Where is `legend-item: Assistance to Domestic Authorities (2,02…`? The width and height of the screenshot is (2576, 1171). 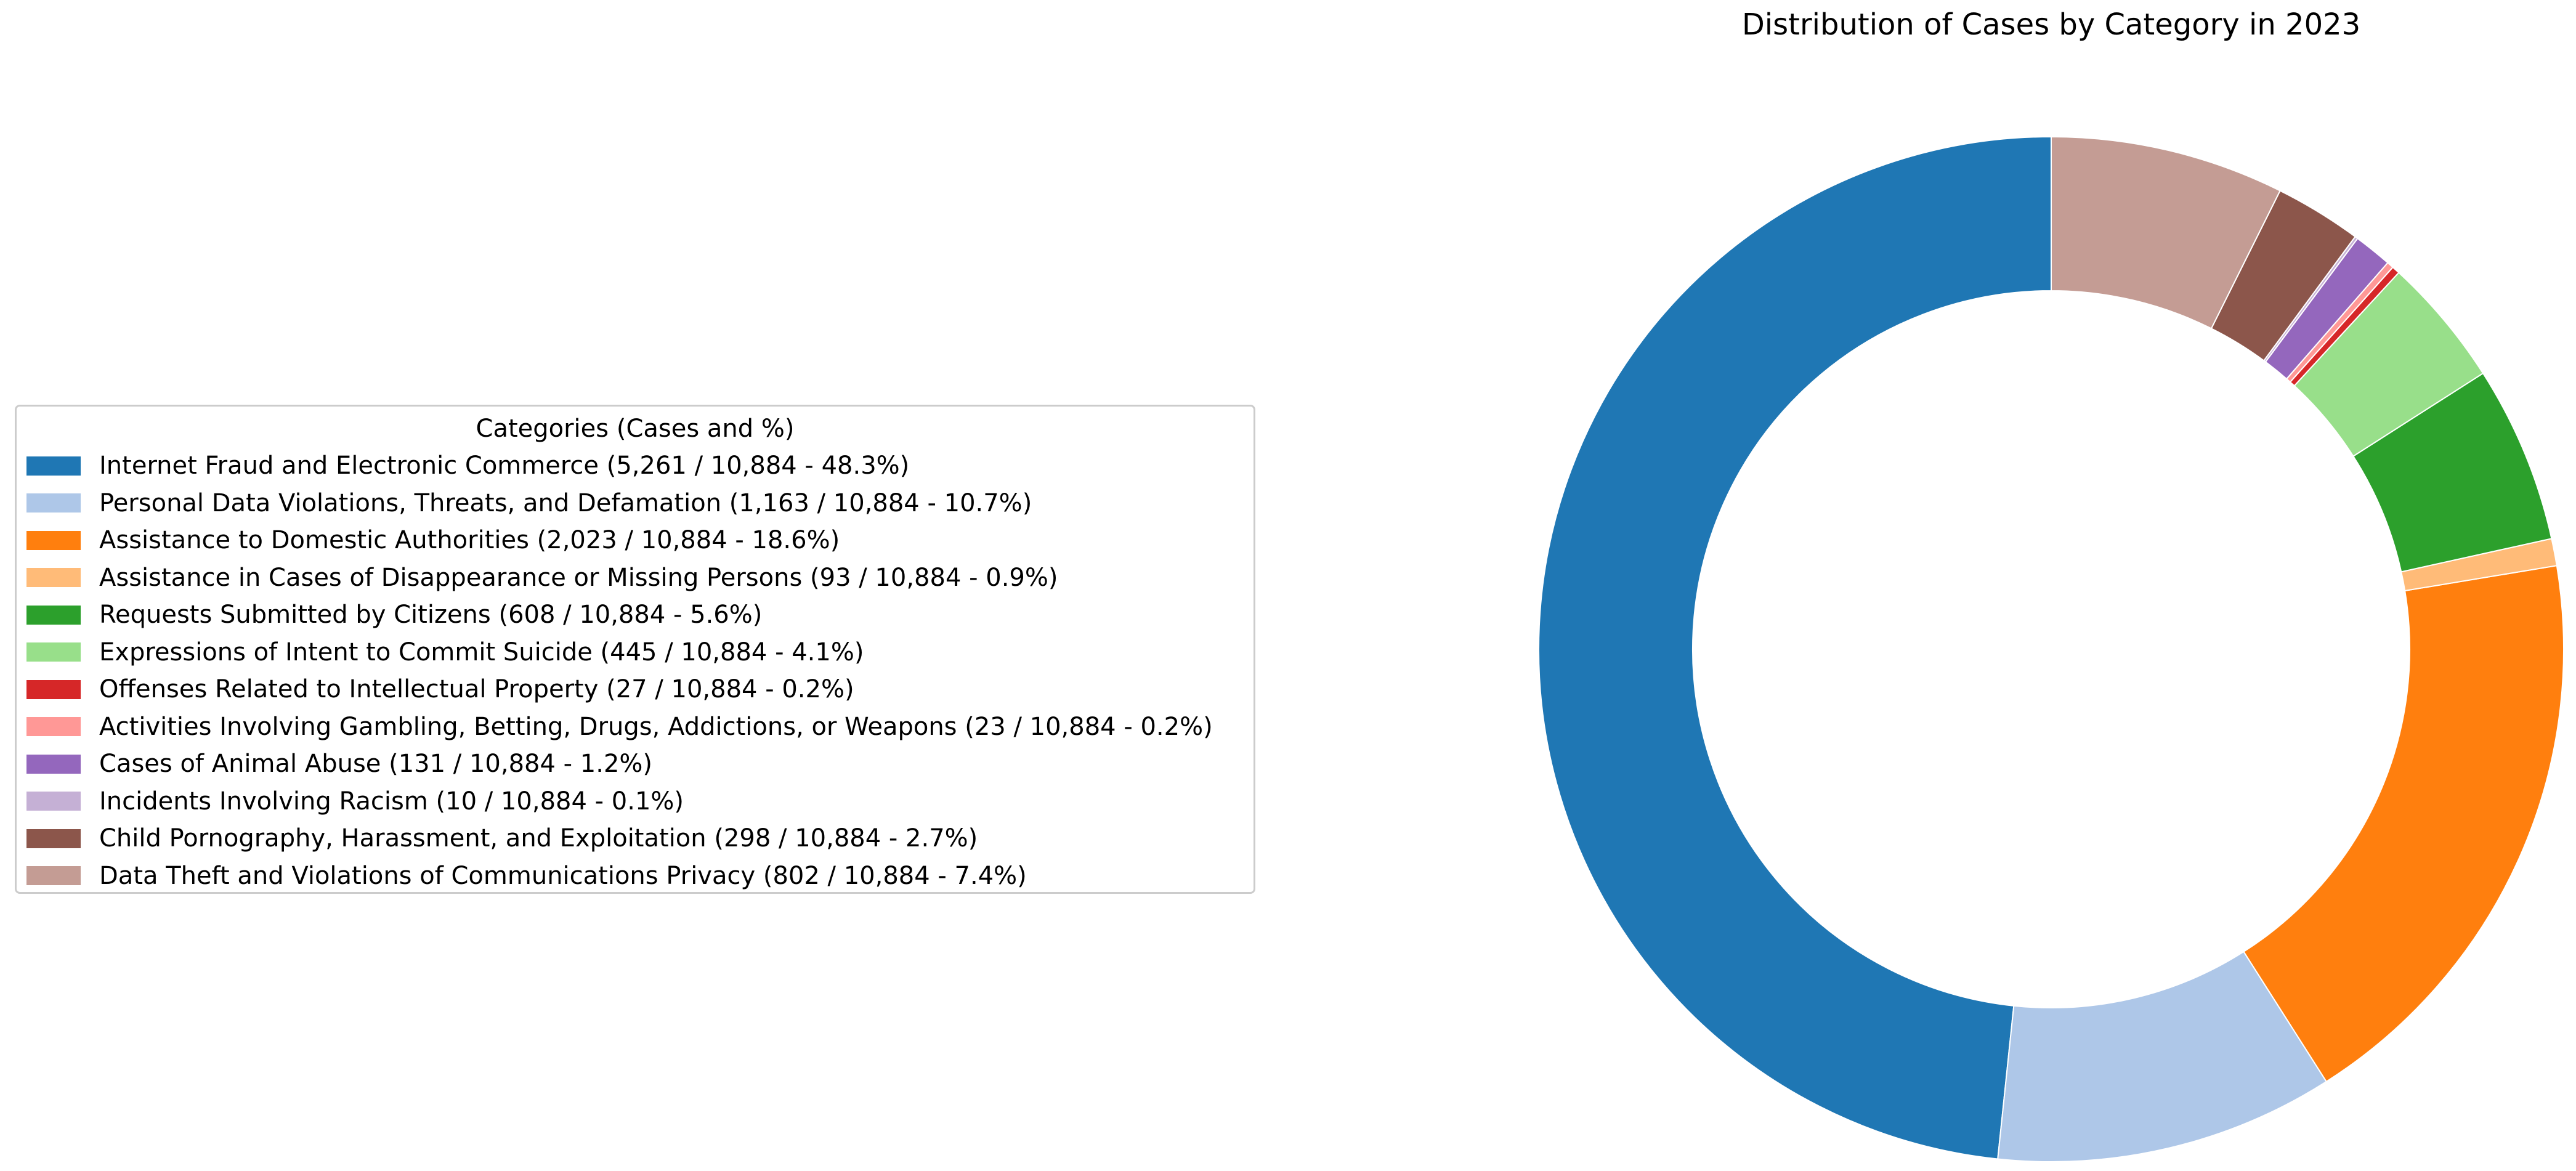
legend-item: Assistance to Domestic Authorities (2,02… is located at coordinates (619, 540).